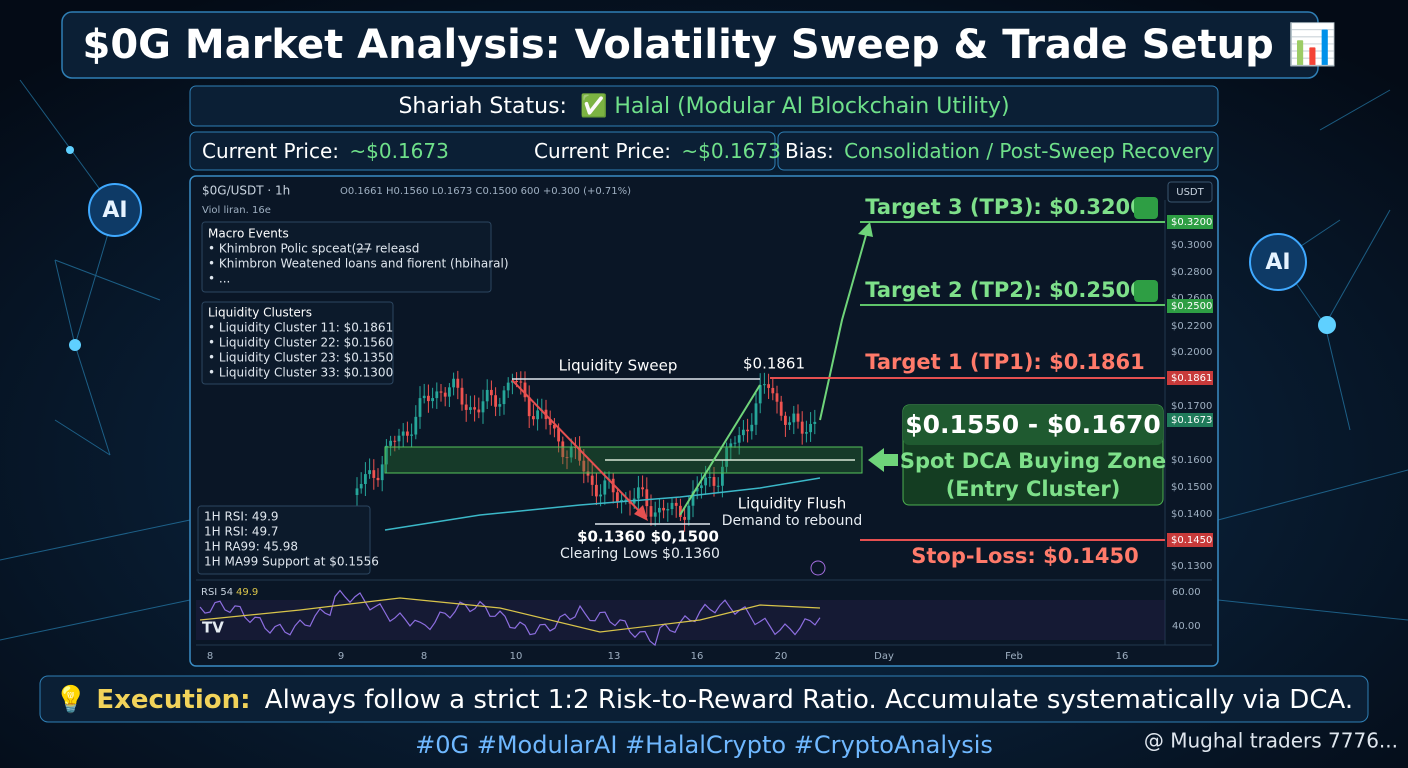  I want to click on bias-value: Consolidation / Post-Sweep Recovery, so click(1029, 151).